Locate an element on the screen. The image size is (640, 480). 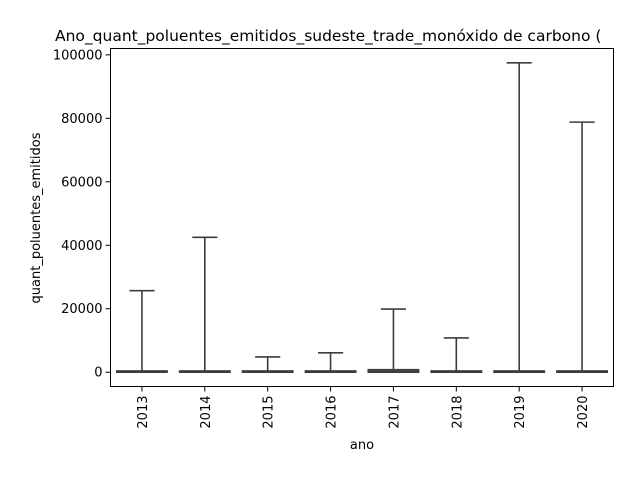
x-tick-label: 2015 is located at coordinates (269, 412).